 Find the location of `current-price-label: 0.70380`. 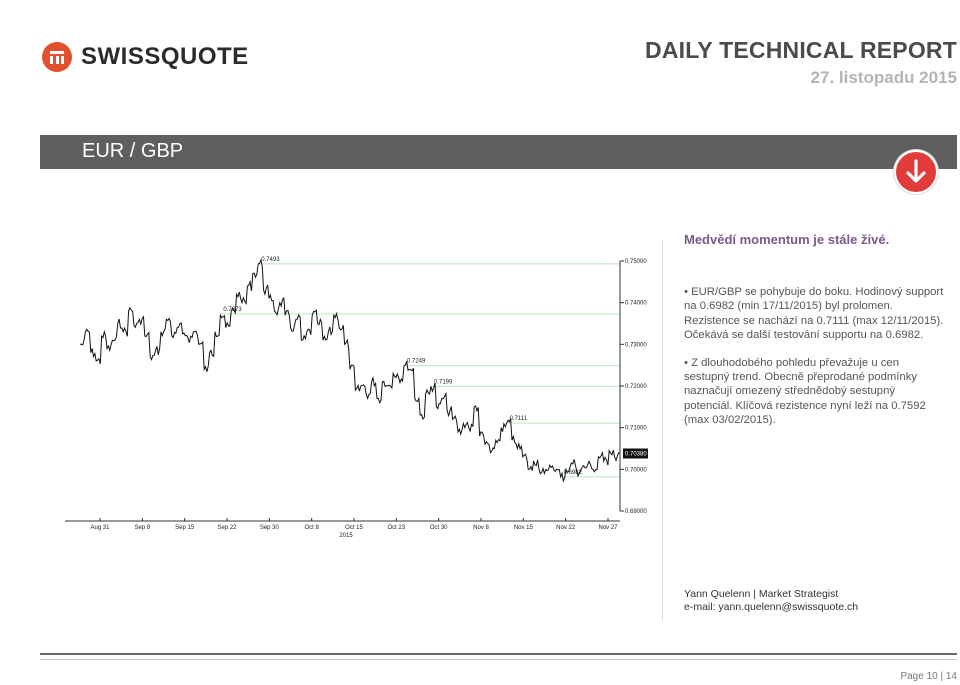

current-price-label: 0.70380 is located at coordinates (636, 455).